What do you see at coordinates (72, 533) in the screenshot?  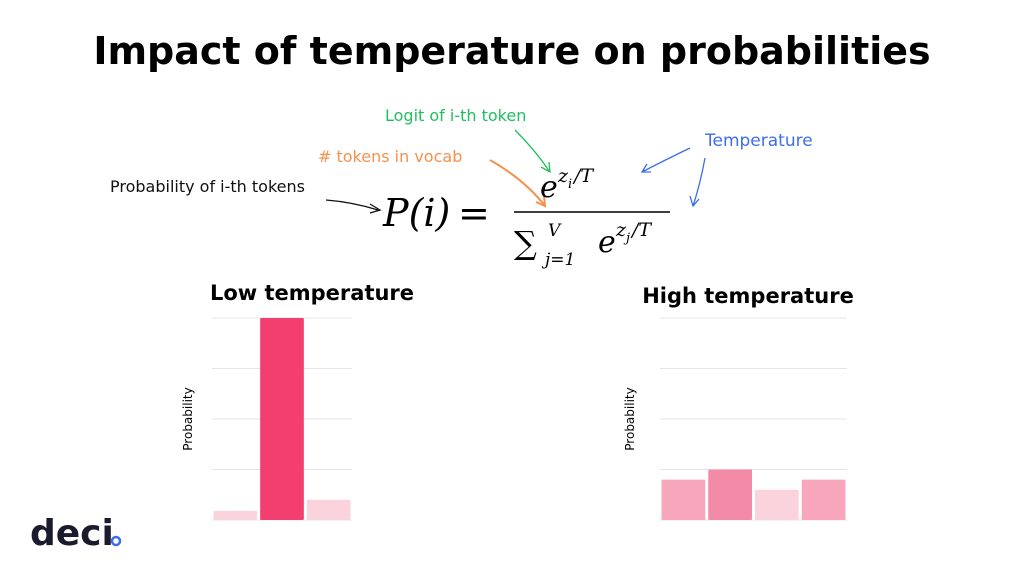 I see `logo: deci` at bounding box center [72, 533].